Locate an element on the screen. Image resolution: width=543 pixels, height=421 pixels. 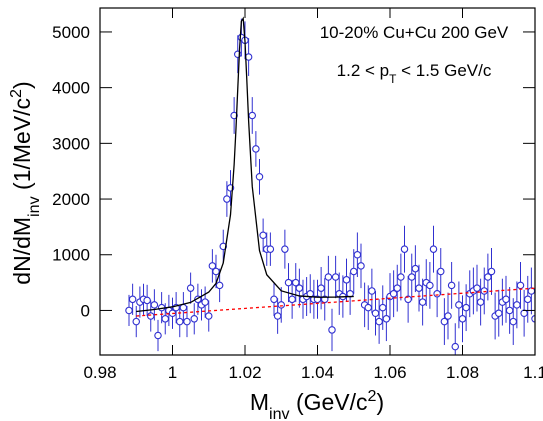
y-axis-label: dN/dMinv (1/MeV/c2) is located at coordinates (25, 182).